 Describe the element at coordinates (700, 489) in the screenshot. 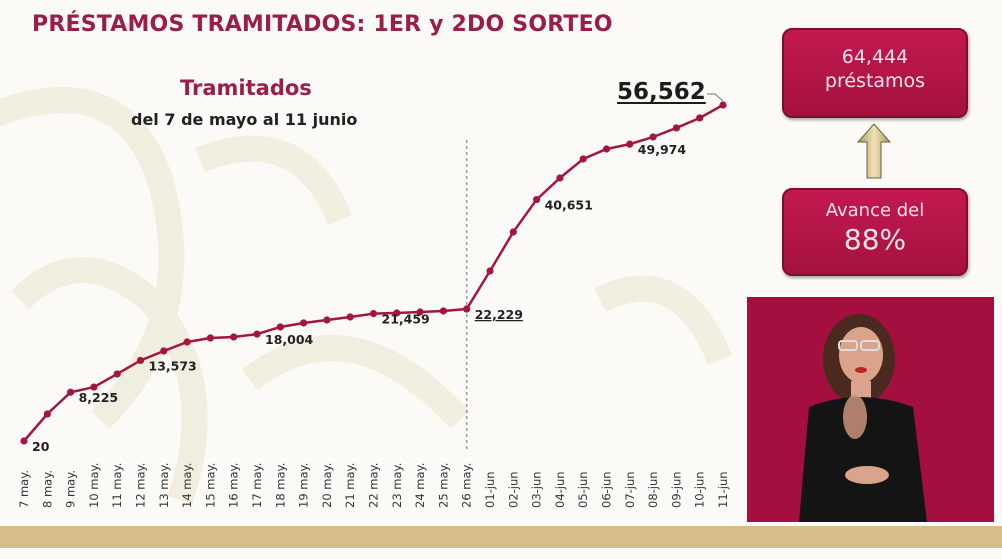

I see `x-tick-label: 10-jun` at that location.